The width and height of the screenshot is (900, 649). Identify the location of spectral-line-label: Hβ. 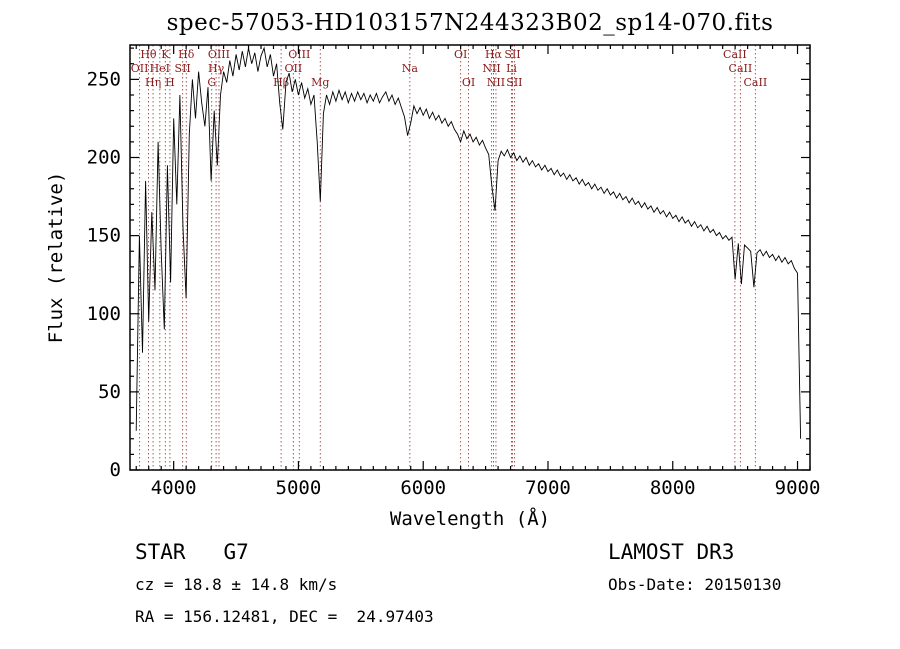
(281, 82).